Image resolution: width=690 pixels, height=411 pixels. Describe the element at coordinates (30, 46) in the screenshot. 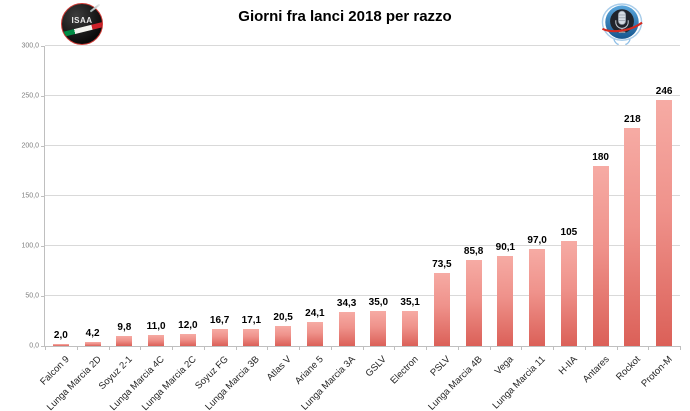

I see `y-tick-label: 300,0` at that location.